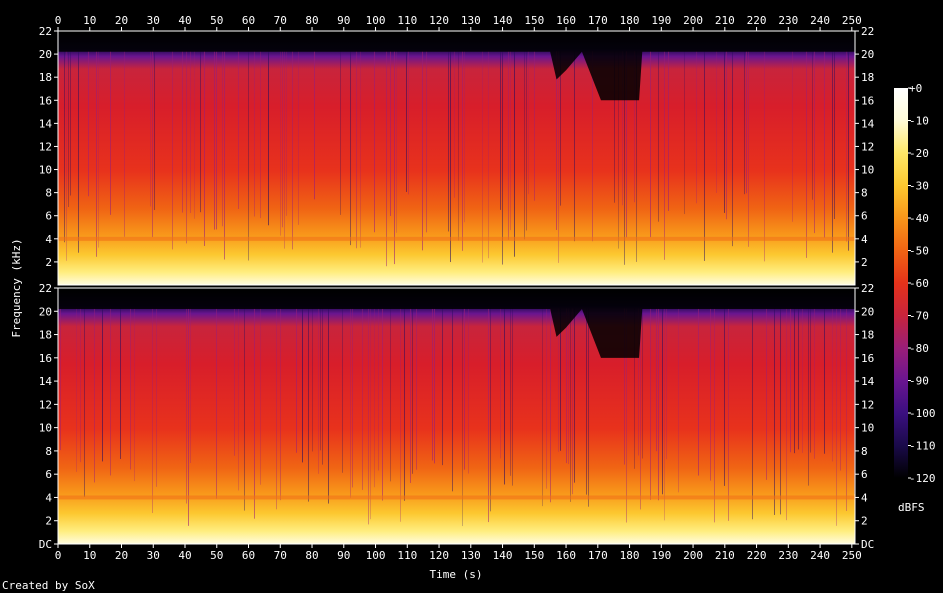 This screenshot has height=593, width=943. Describe the element at coordinates (503, 555) in the screenshot. I see `x-tick-label: 140` at that location.